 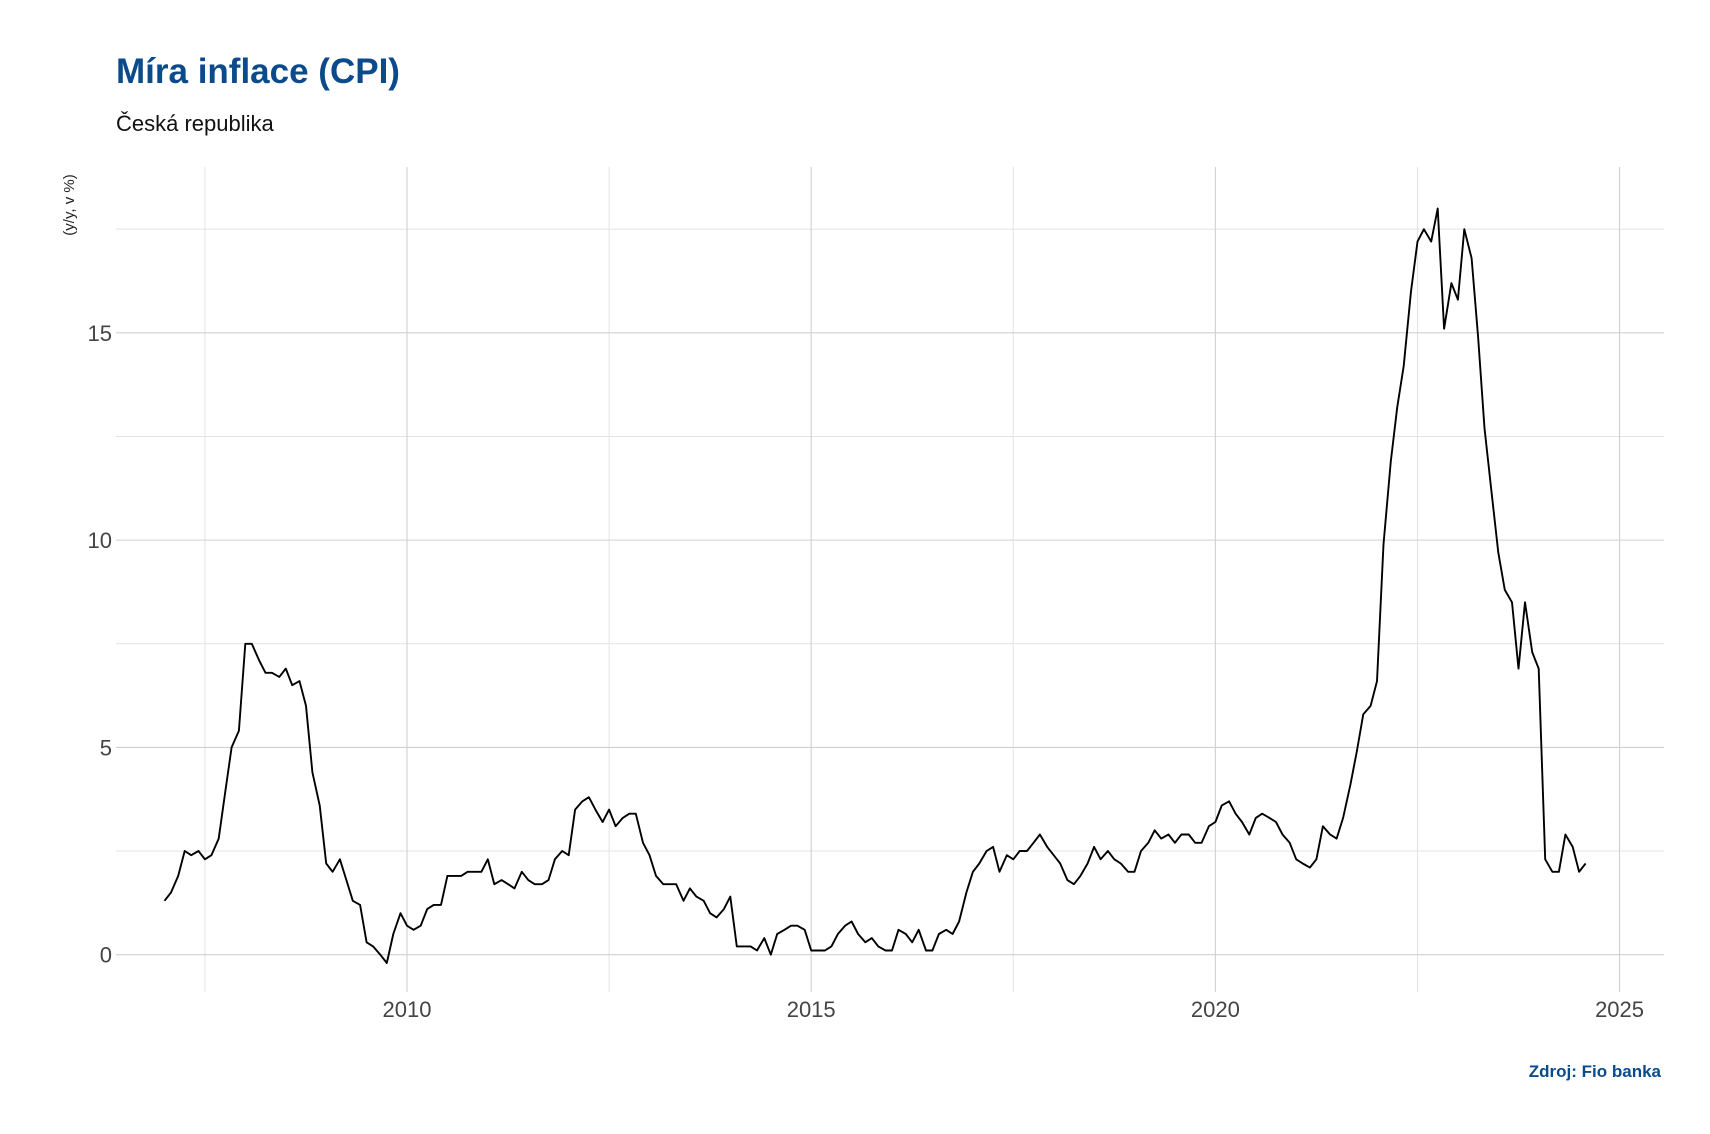 What do you see at coordinates (1215, 1009) in the screenshot?
I see `x-tick-label: 2020` at bounding box center [1215, 1009].